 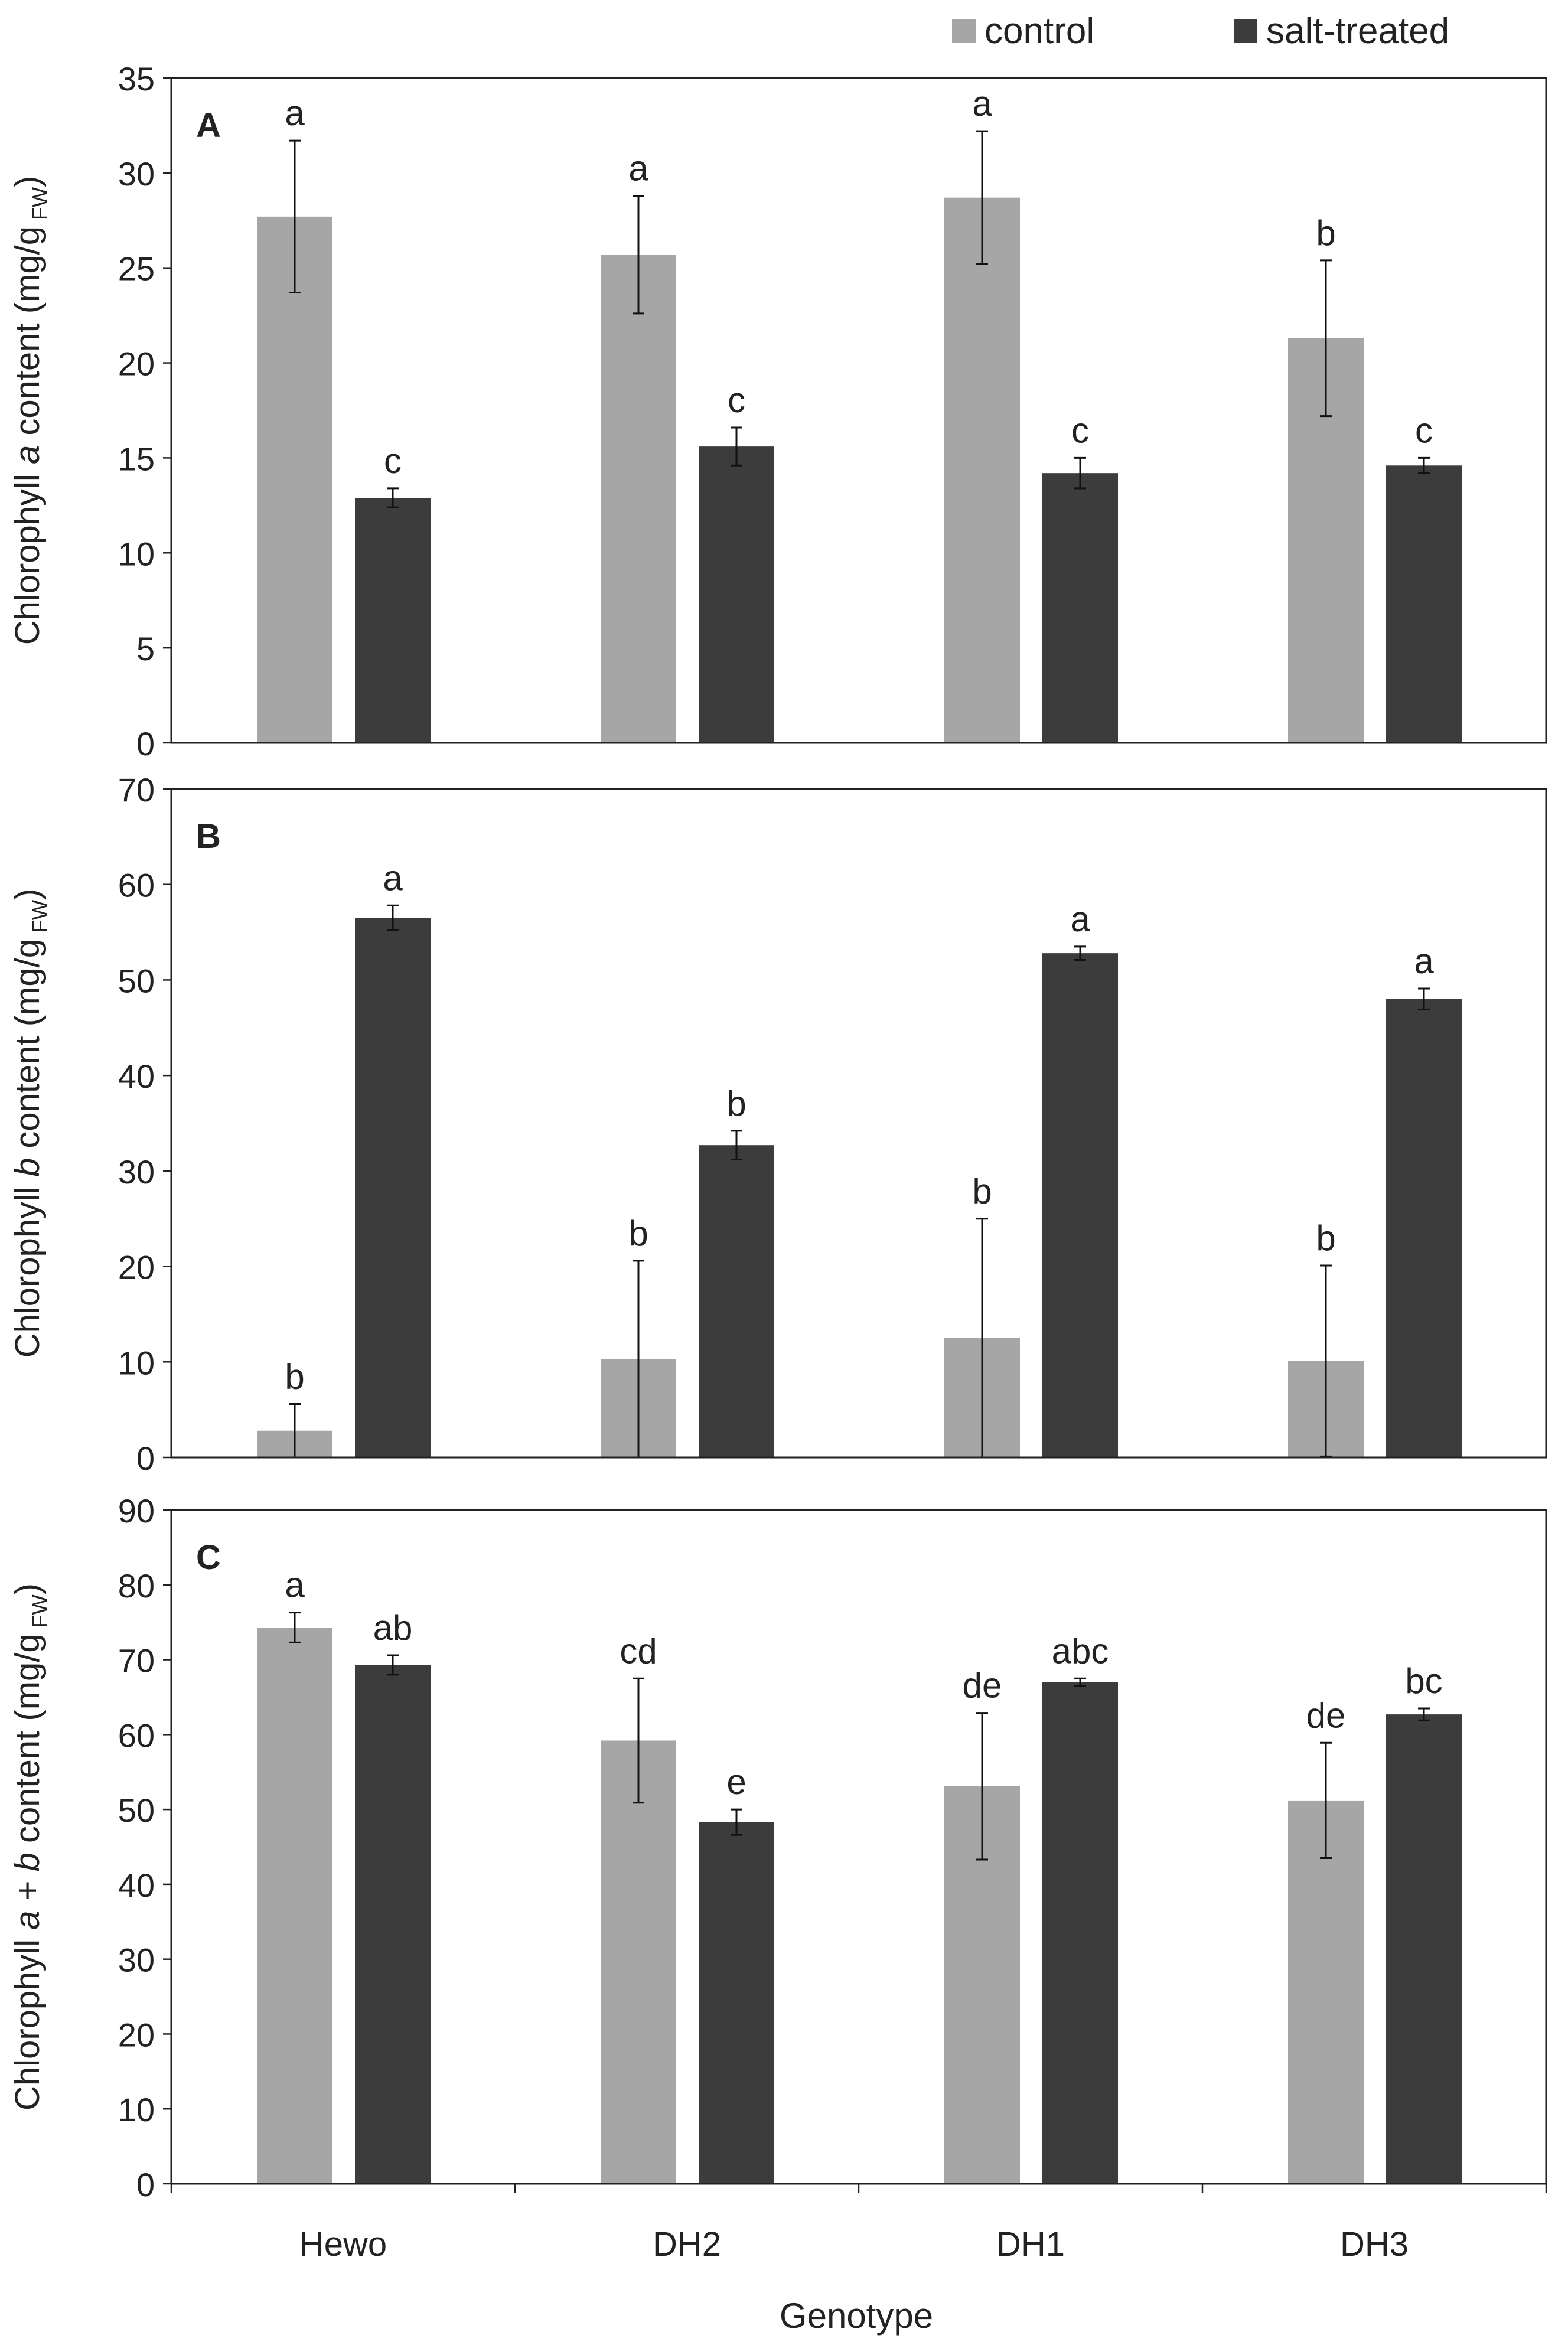 I want to click on legend: control salt-treated, so click(x=1200, y=31).